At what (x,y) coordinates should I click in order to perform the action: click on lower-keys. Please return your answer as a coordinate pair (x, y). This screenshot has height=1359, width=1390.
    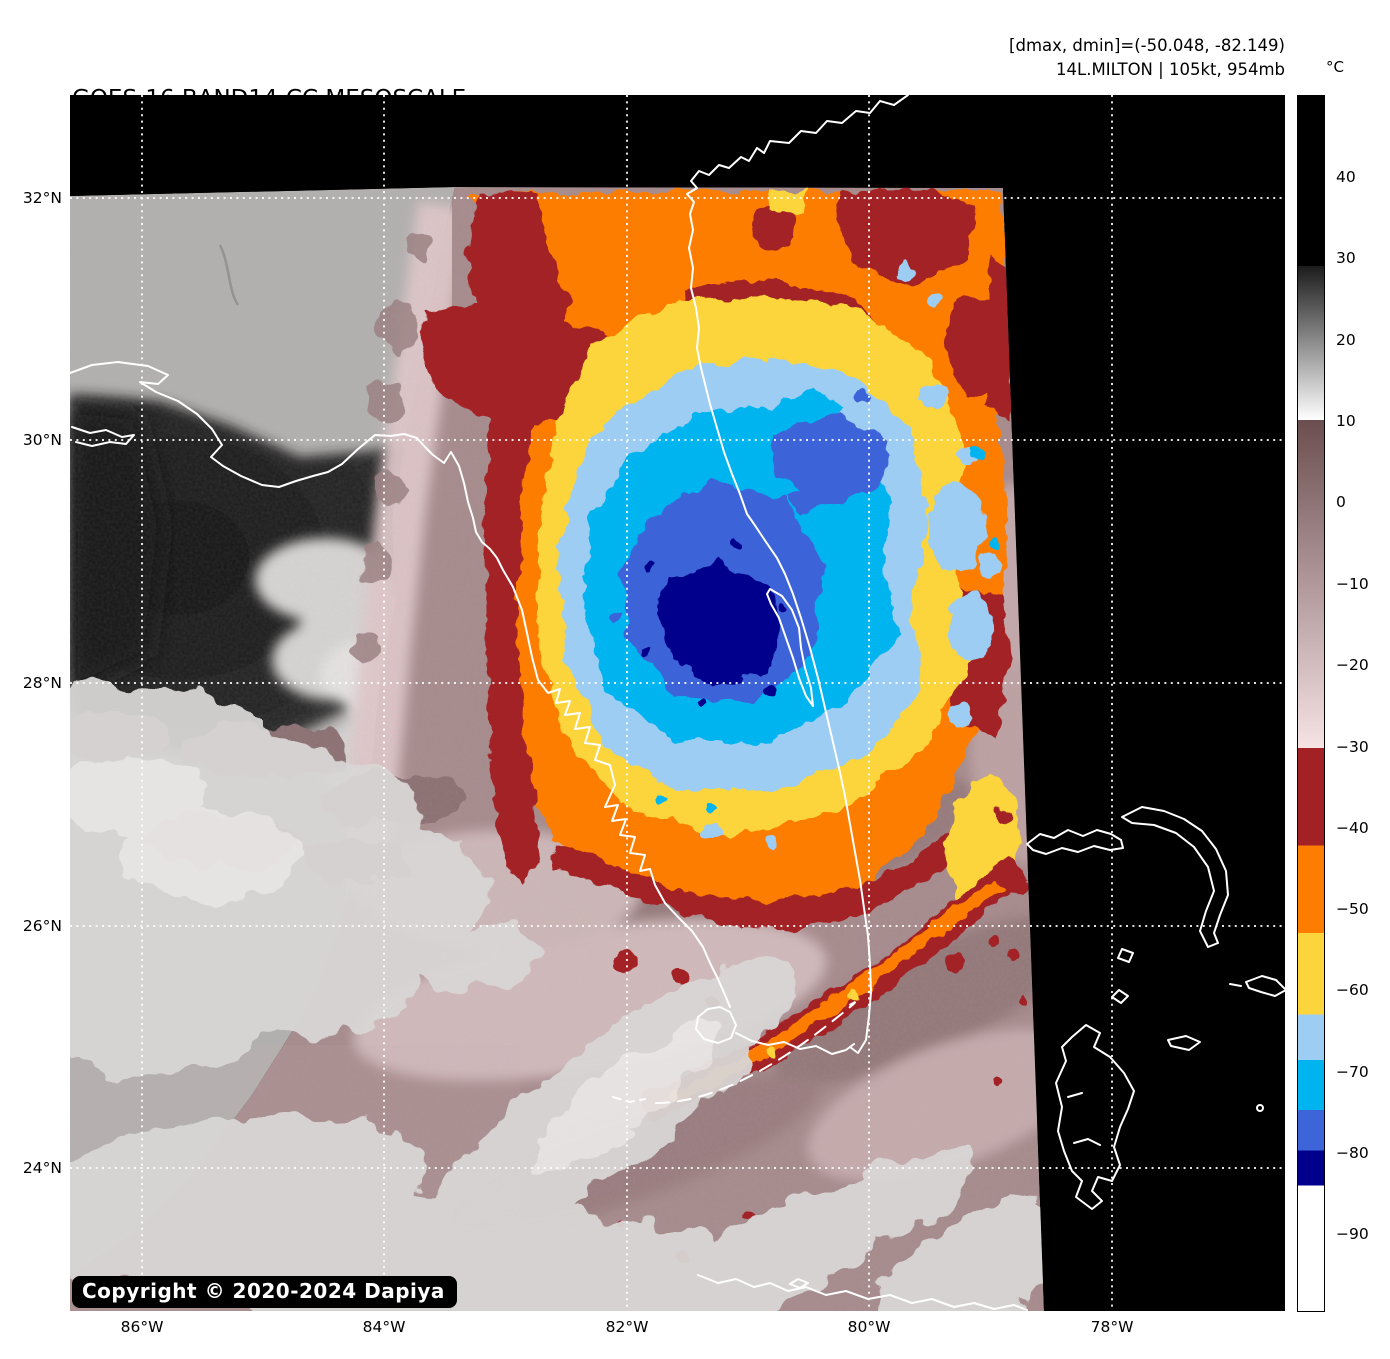
    Looking at the image, I should click on (629, 1099).